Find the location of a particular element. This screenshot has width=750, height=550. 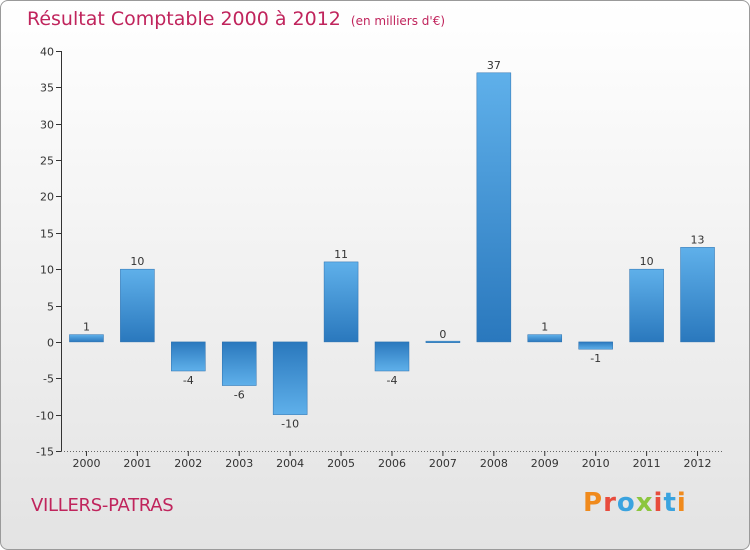

data-label-2008: 37 is located at coordinates (494, 65).